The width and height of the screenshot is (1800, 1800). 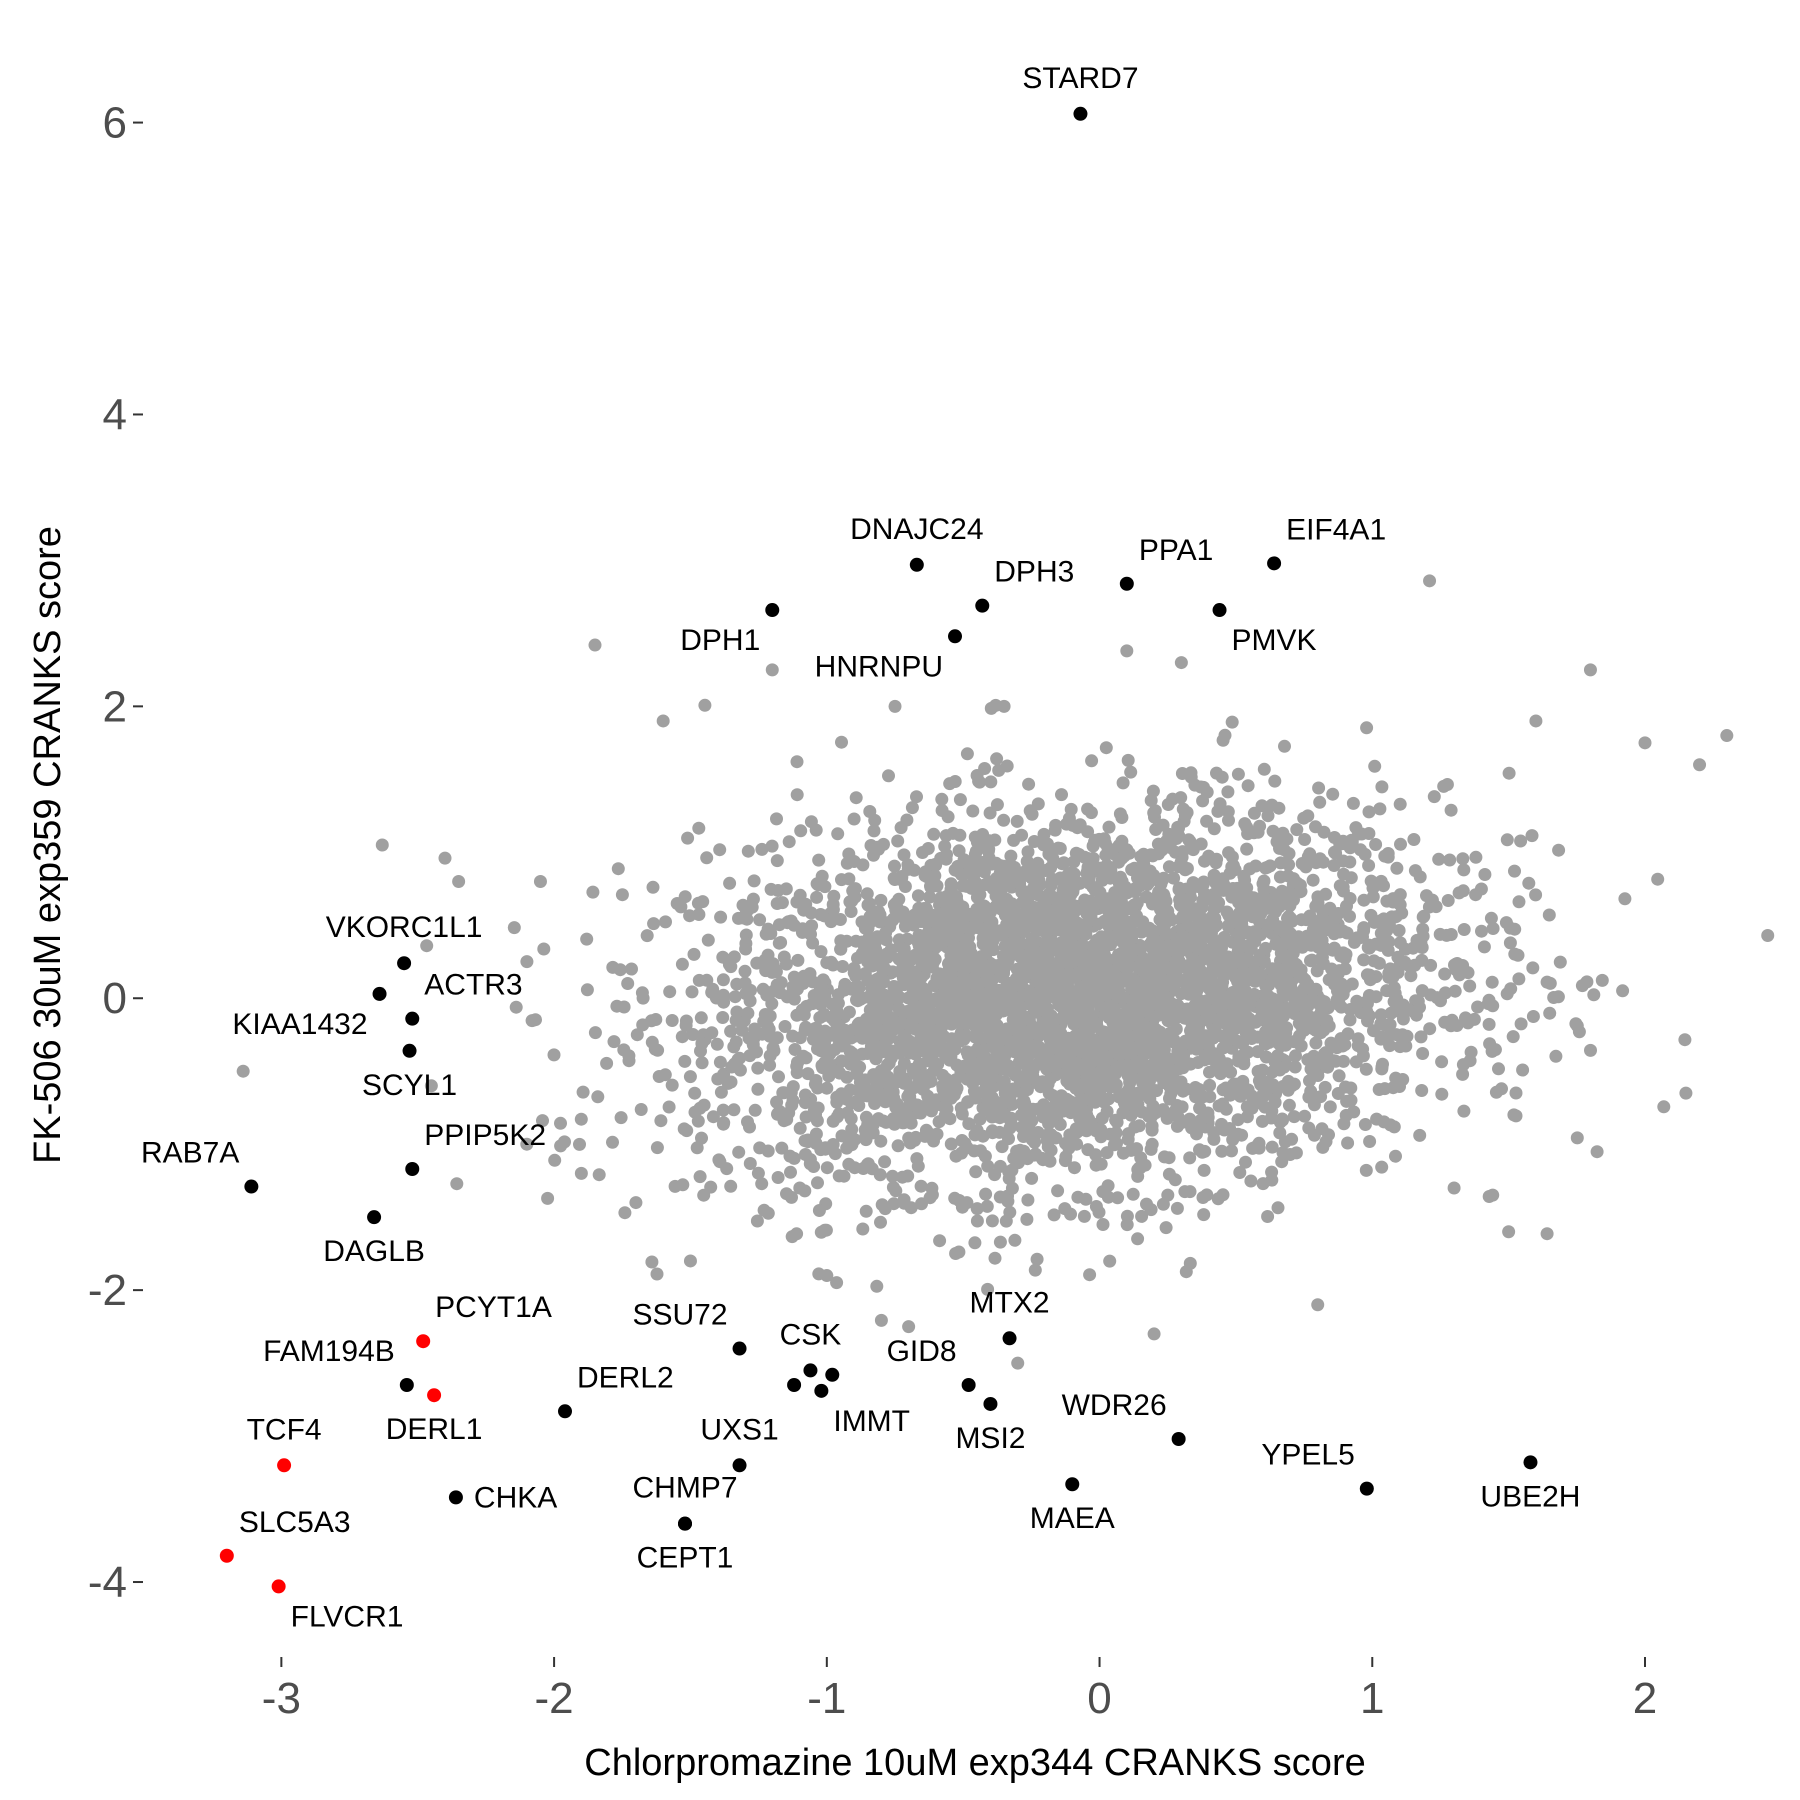 What do you see at coordinates (811, 1334) in the screenshot?
I see `gene-label-csk: CSK` at bounding box center [811, 1334].